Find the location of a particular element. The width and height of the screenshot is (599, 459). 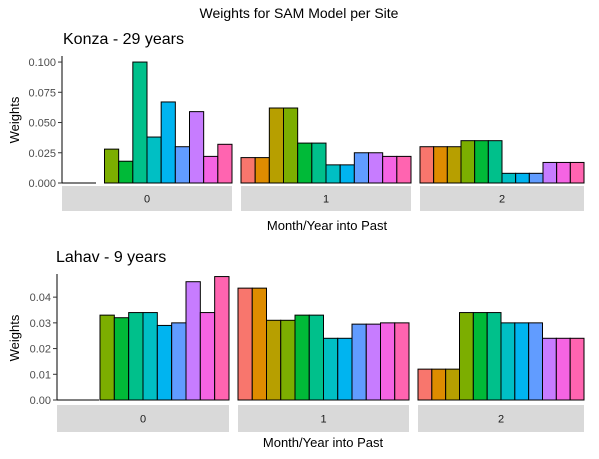

chart-title: Lahav - 9 years is located at coordinates (111, 257).